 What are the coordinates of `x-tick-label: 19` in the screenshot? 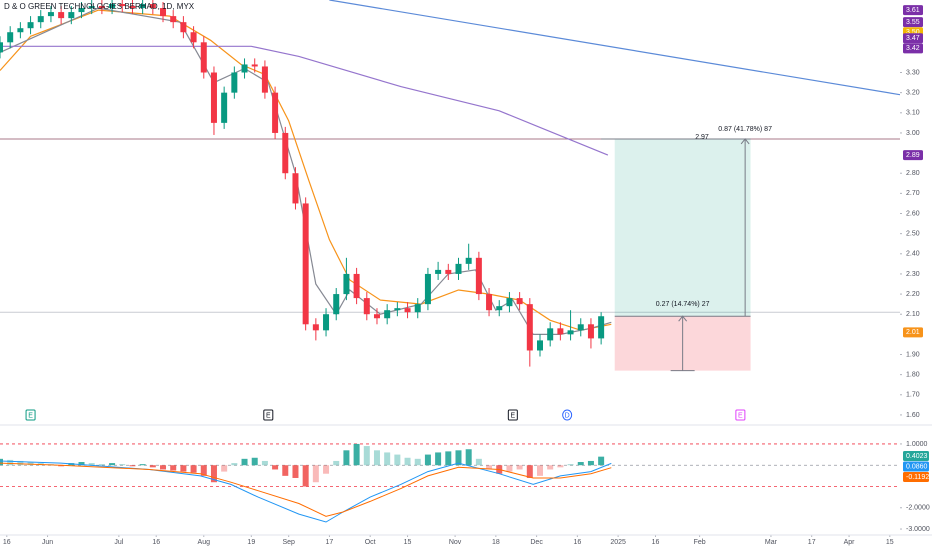 It's located at (251, 542).